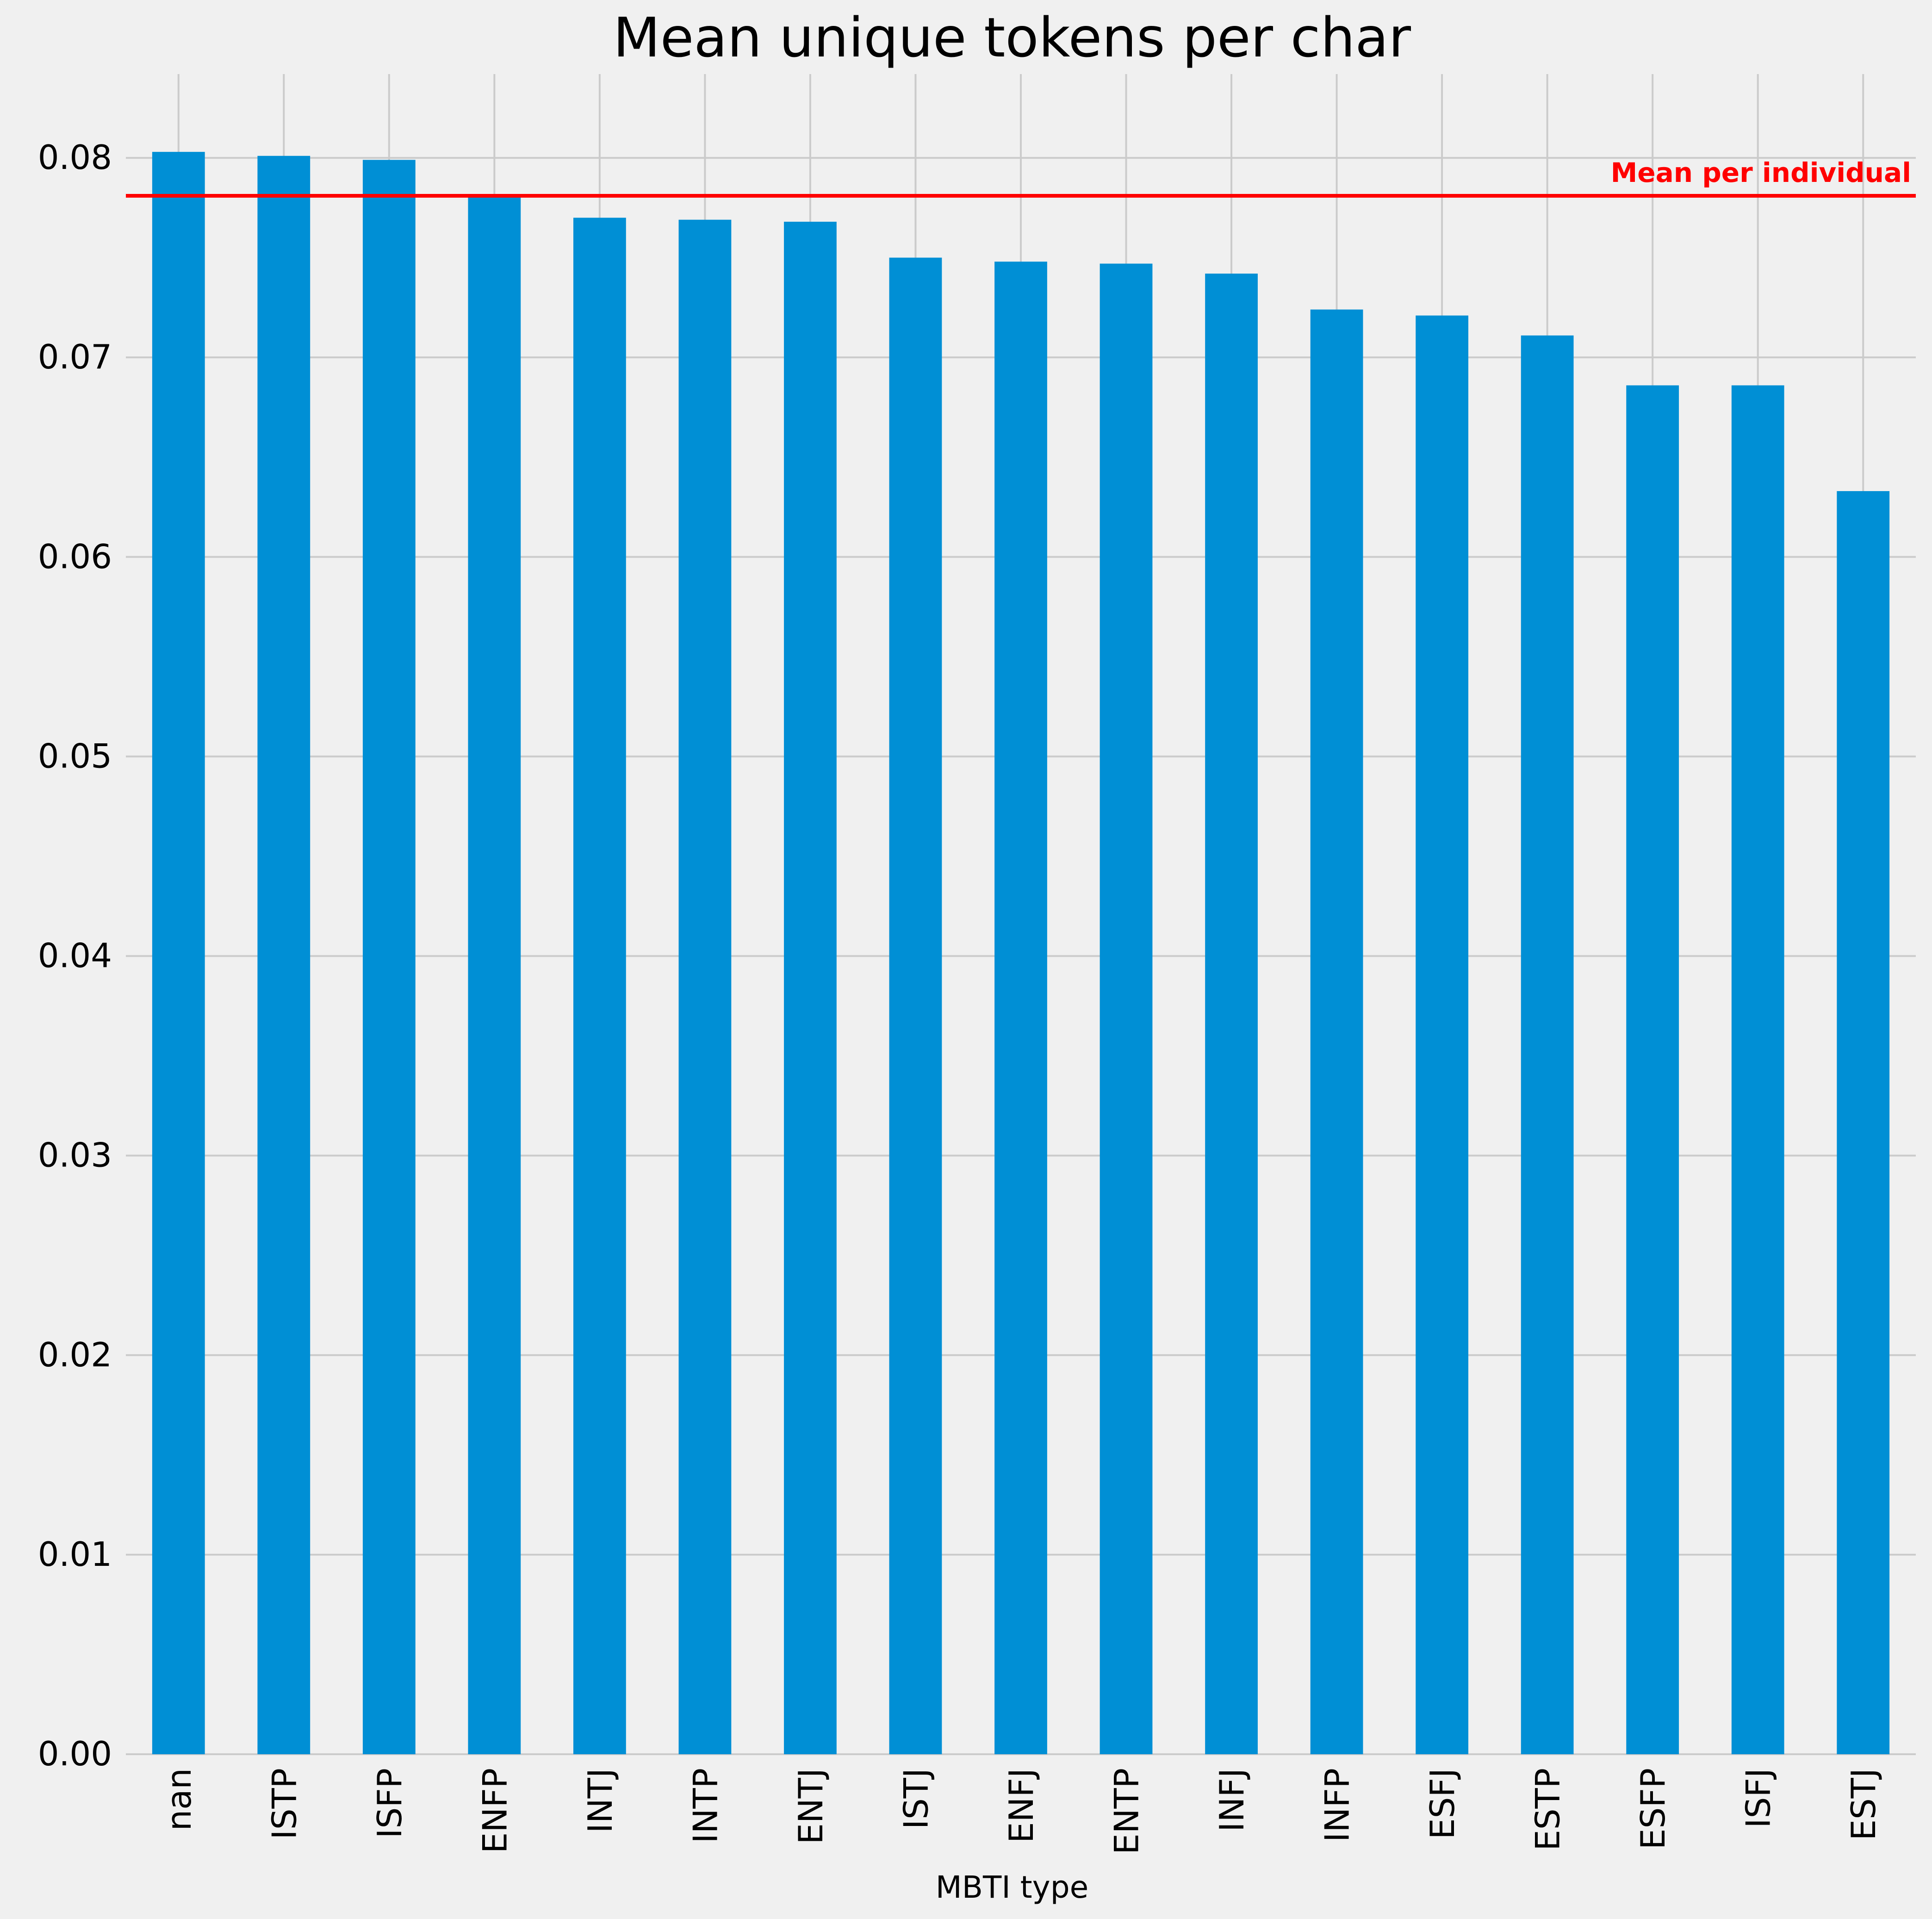  I want to click on x-tick-label-entj: ENTJ, so click(810, 1806).